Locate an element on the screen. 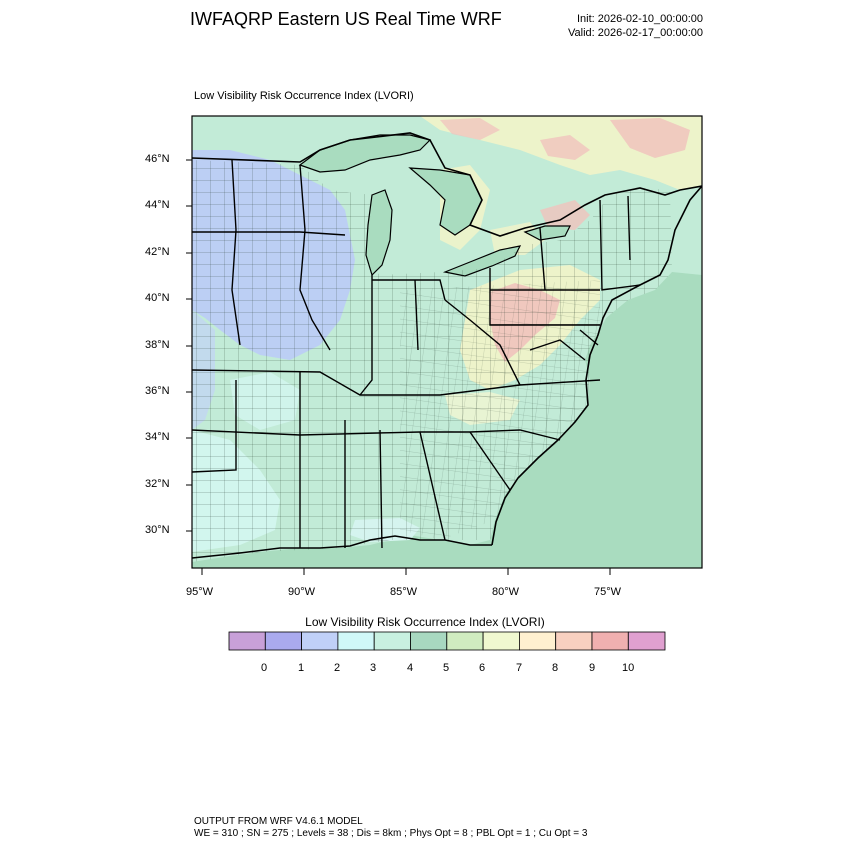 Image resolution: width=850 pixels, height=850 pixels. lake-ontario is located at coordinates (547, 233).